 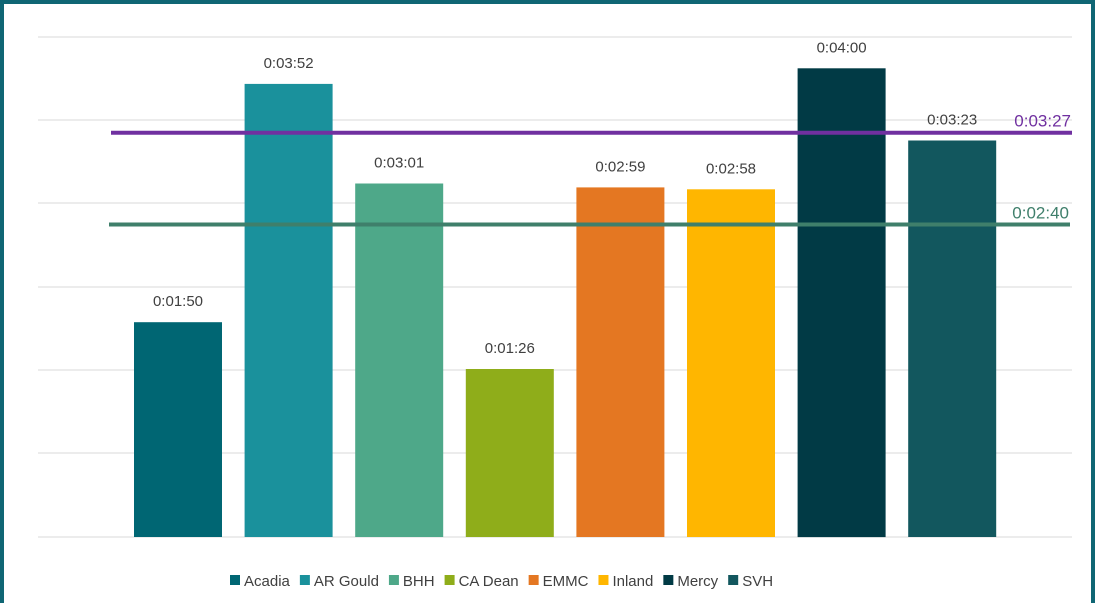 I want to click on legend-label: Inland, so click(x=632, y=581).